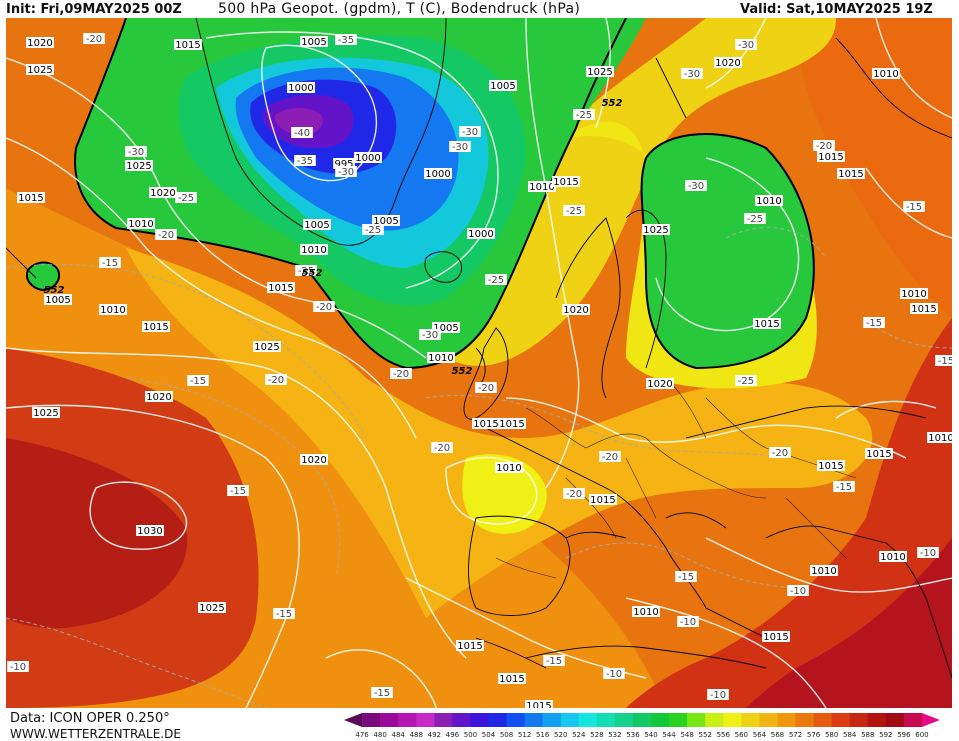 This screenshot has height=741, width=959. I want to click on pressure-label-text: 1005, so click(313, 42).